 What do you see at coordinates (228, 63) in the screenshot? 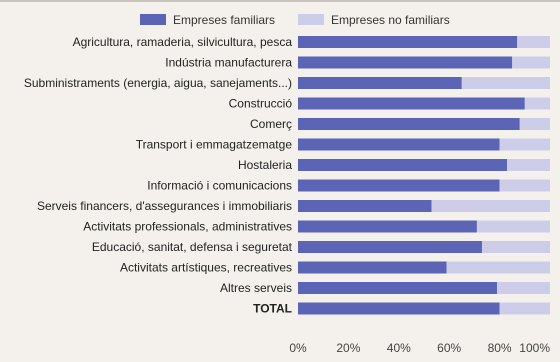
I see `category-label-1: Indústria manufacturera` at bounding box center [228, 63].